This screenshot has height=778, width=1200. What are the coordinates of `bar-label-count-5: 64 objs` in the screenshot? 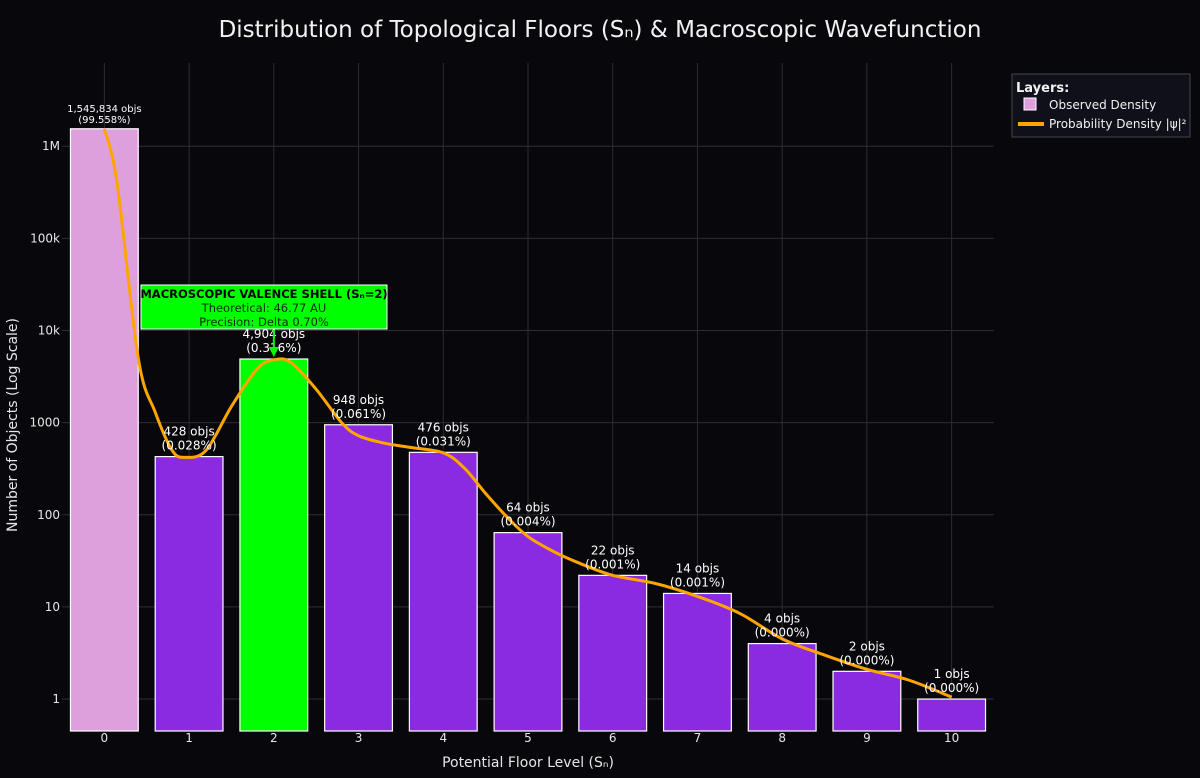 It's located at (528, 508).